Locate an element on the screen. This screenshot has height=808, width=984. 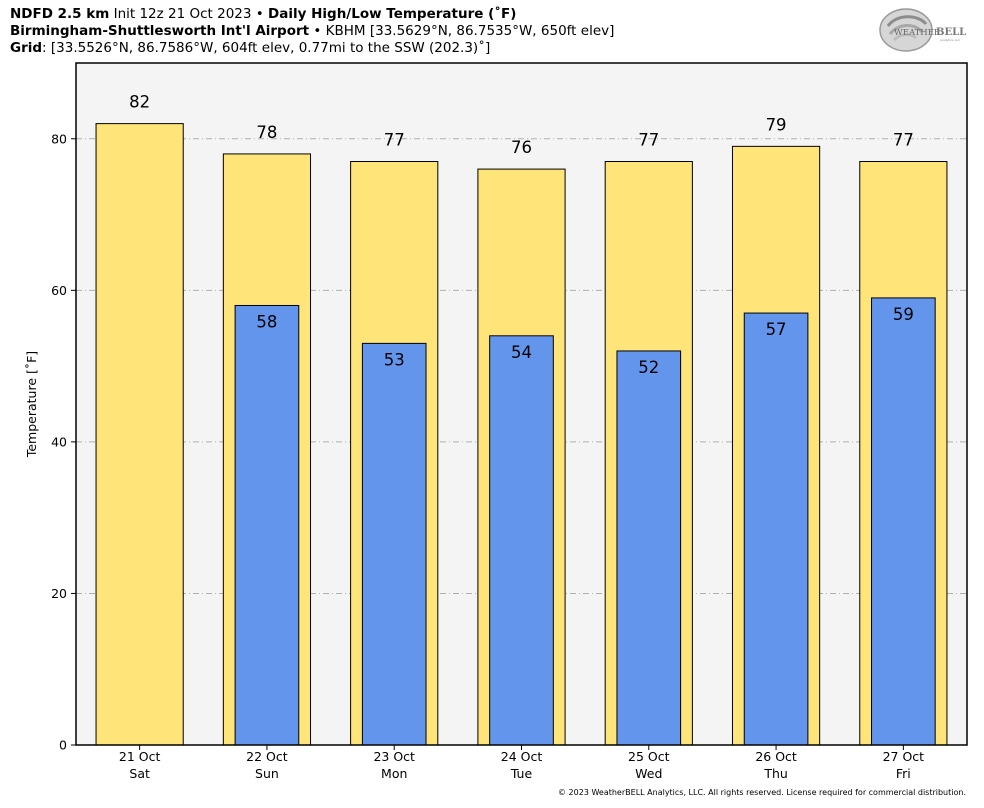
y-tick-label: 20 is located at coordinates (59, 593).